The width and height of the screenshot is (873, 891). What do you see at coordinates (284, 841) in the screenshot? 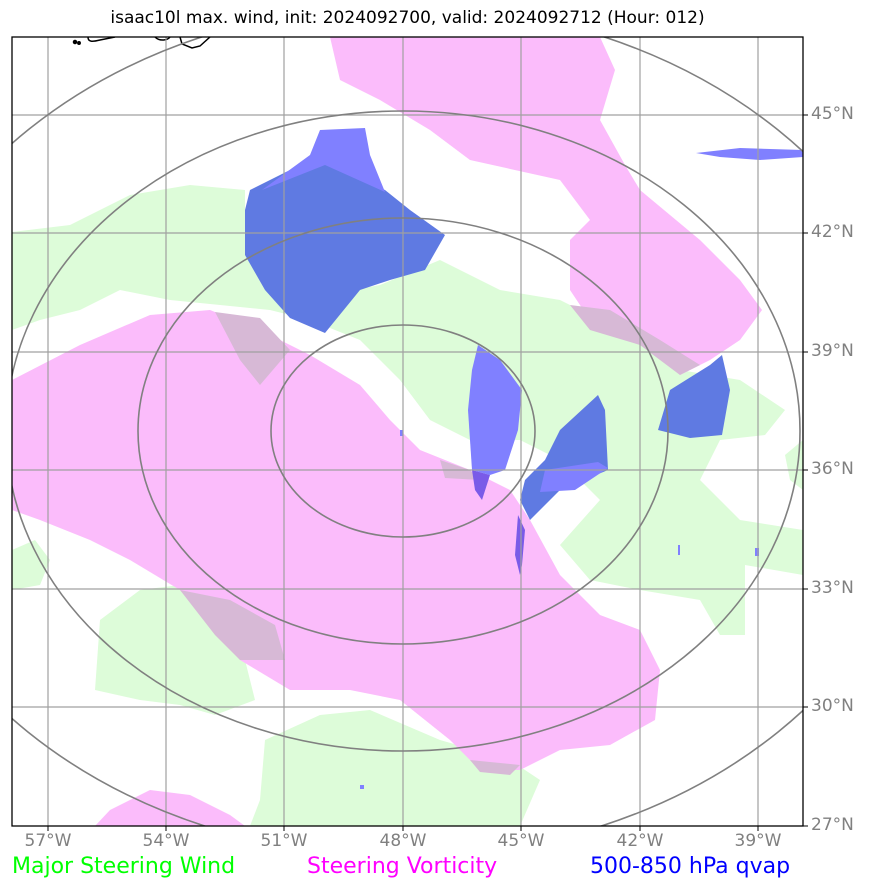
I see `lon-label-51w: 51°W` at bounding box center [284, 841].